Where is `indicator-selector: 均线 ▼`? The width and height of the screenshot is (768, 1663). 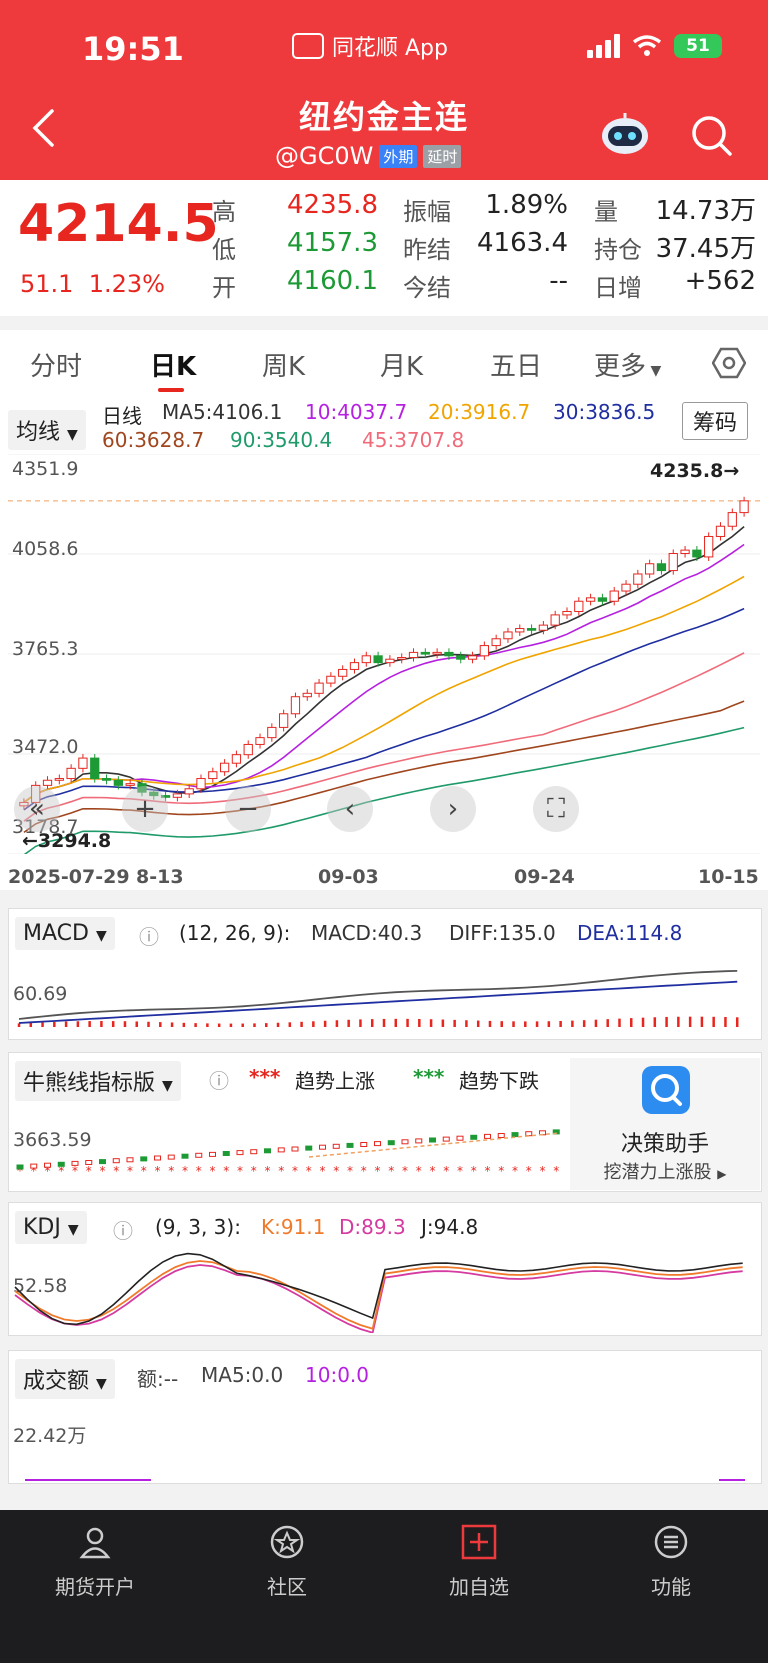
indicator-selector: 均线 ▼ is located at coordinates (47, 430).